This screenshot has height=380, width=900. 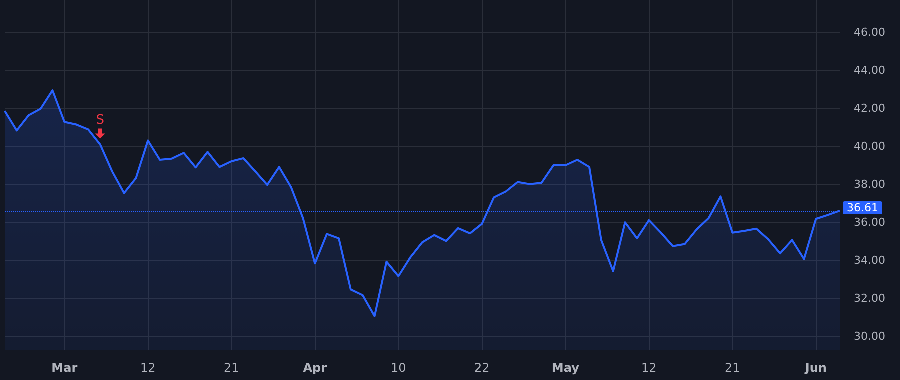 What do you see at coordinates (815, 368) in the screenshot?
I see `x-tick-label: Jun` at bounding box center [815, 368].